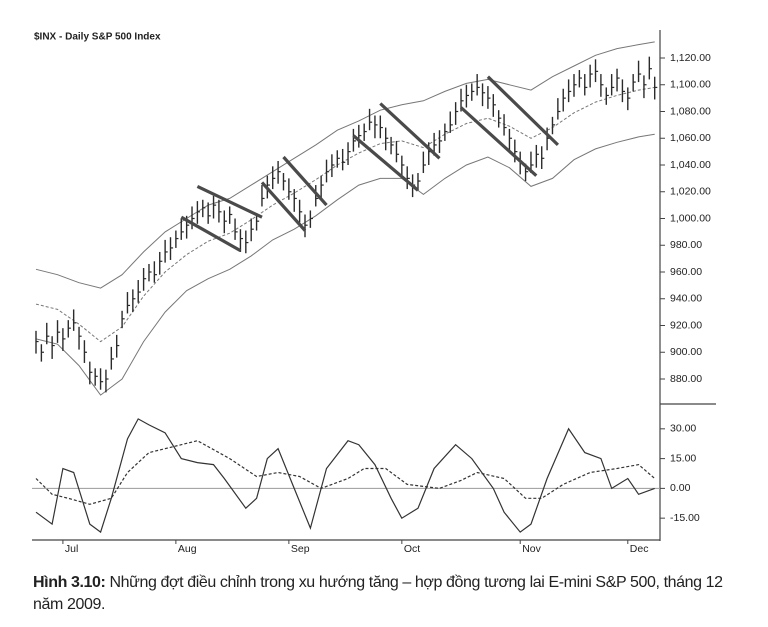 The image size is (768, 627). I want to click on caption-label: Hình 3.10:, so click(69, 582).